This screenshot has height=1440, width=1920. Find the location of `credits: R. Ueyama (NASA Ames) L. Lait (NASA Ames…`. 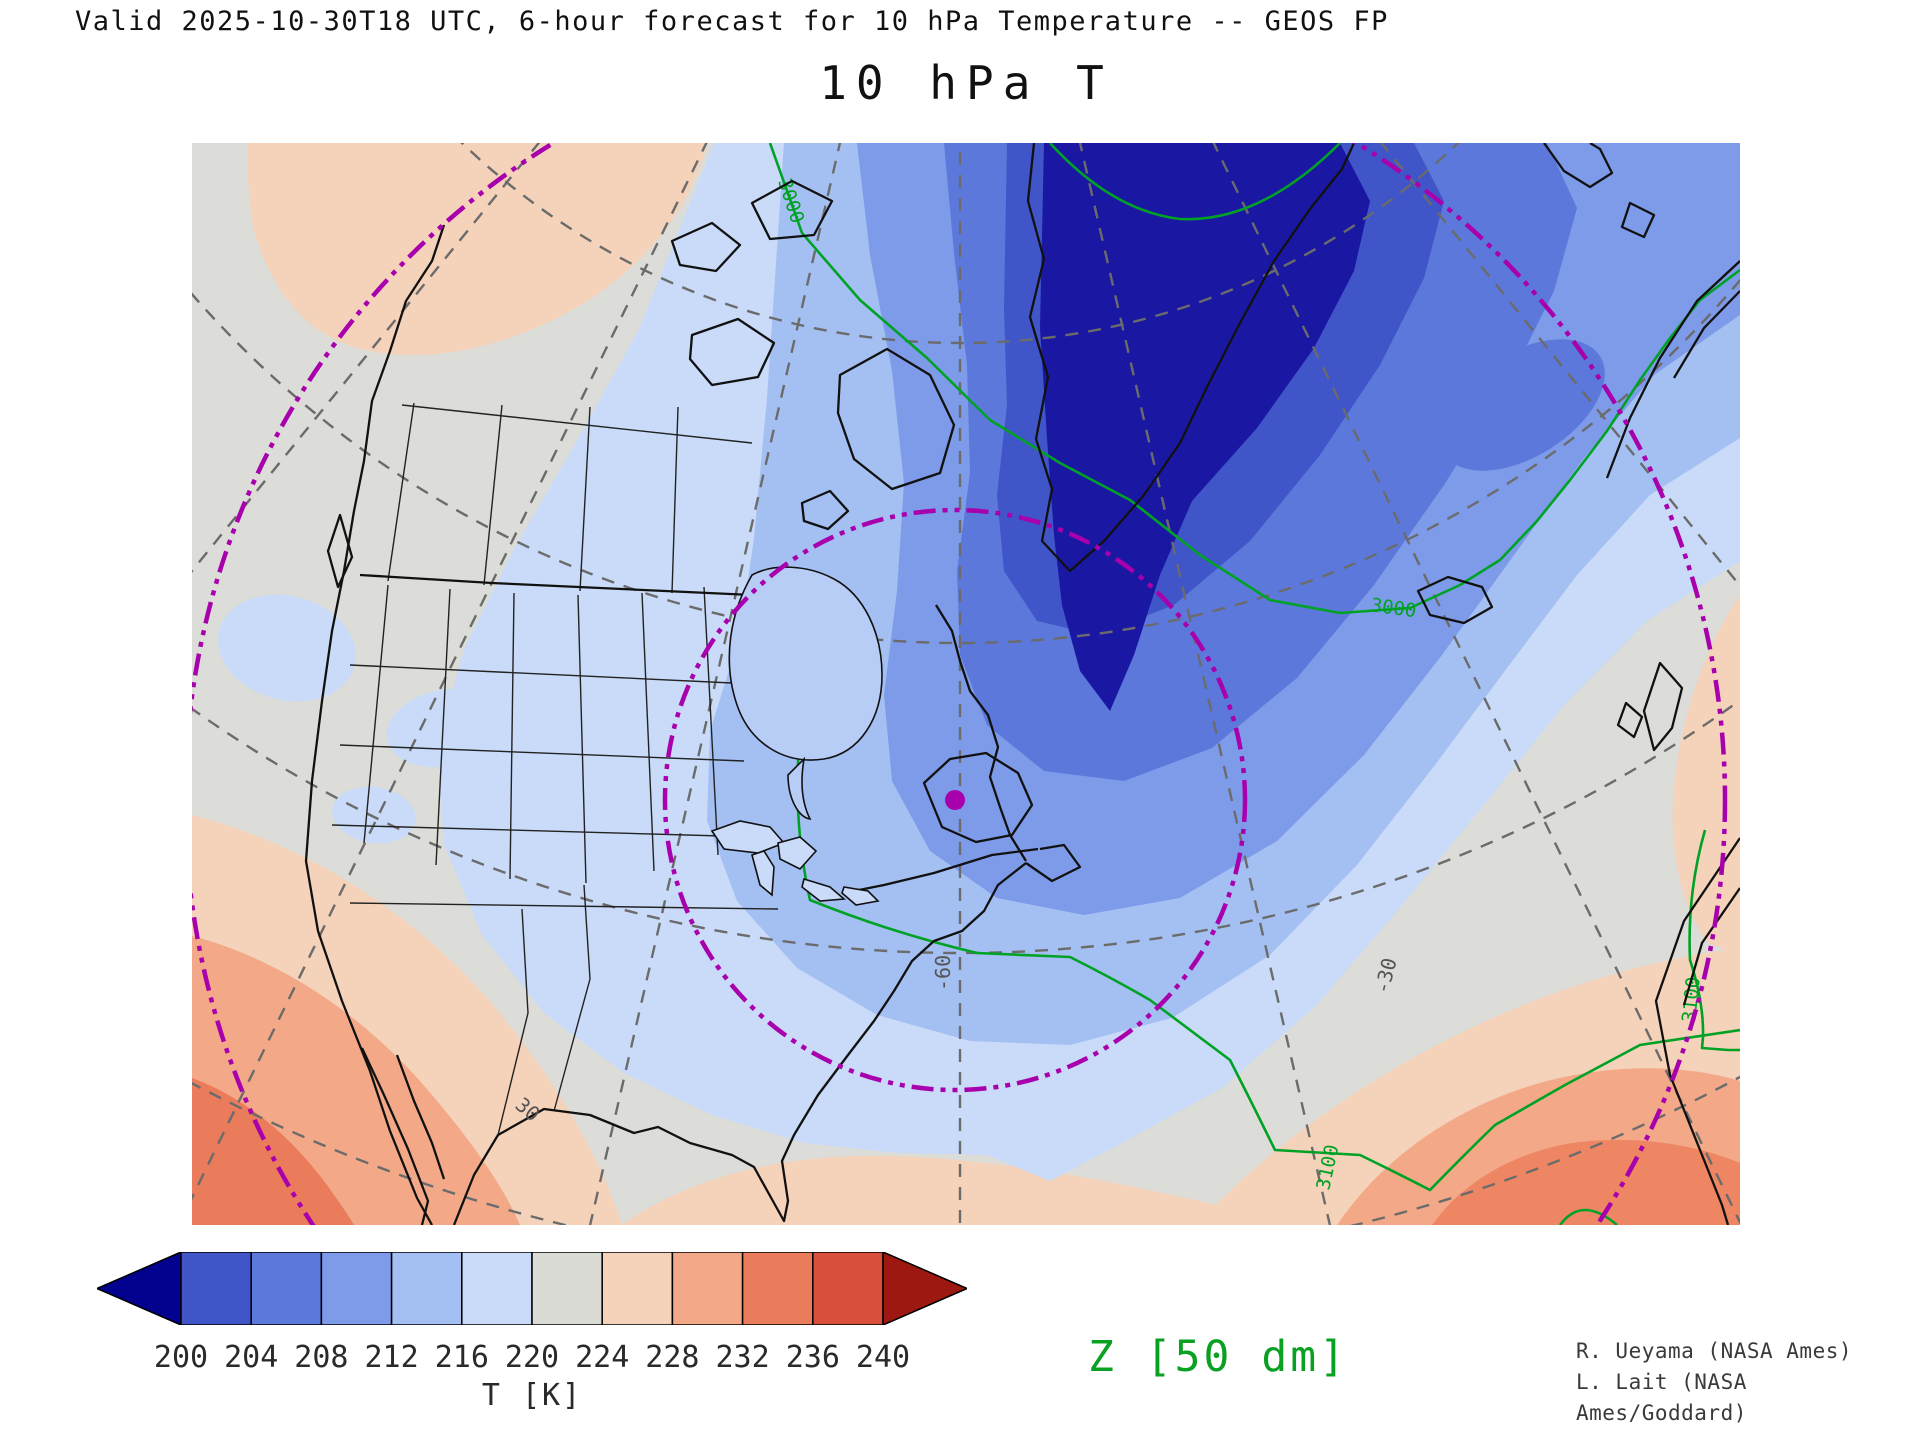

credits: R. Ueyama (NASA Ames) L. Lait (NASA Ames… is located at coordinates (1748, 1382).